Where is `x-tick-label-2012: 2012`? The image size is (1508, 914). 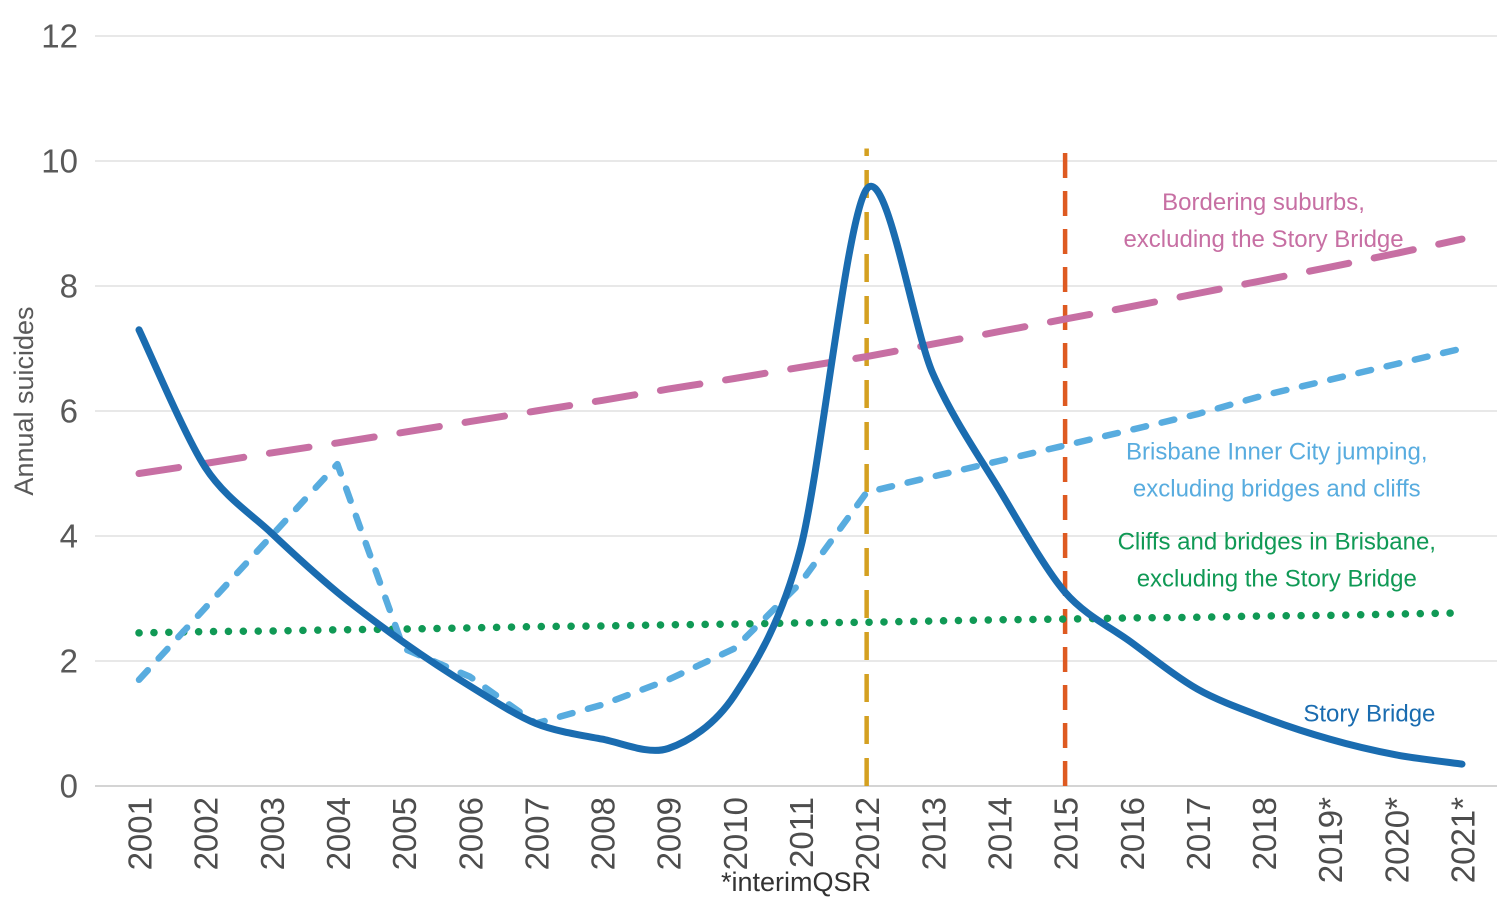 x-tick-label-2012: 2012 is located at coordinates (867, 833).